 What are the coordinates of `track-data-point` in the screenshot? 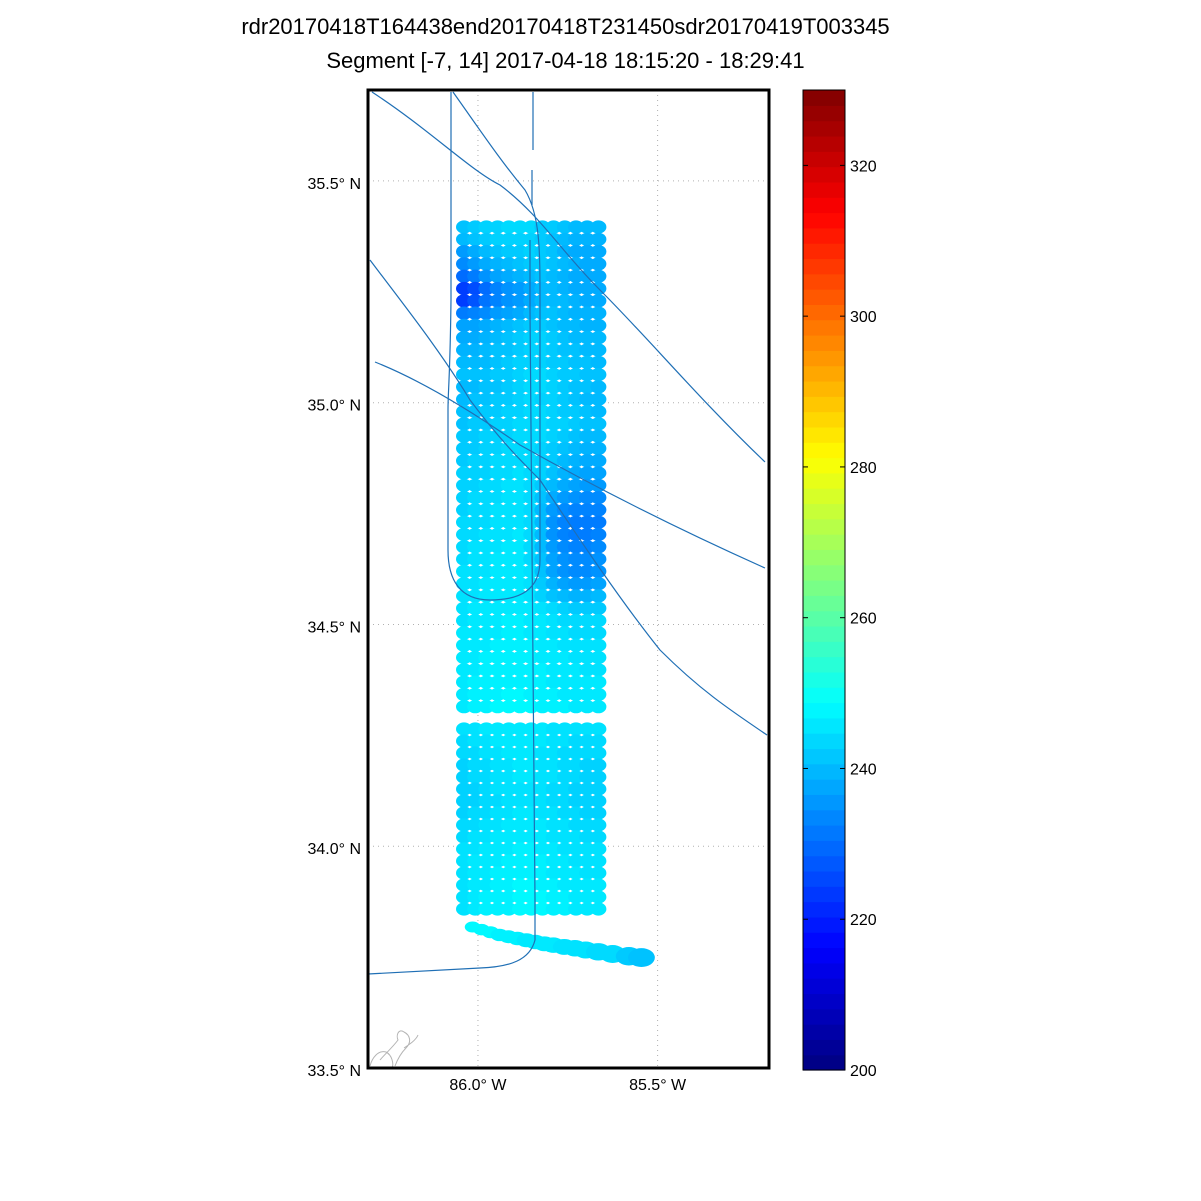 It's located at (641, 958).